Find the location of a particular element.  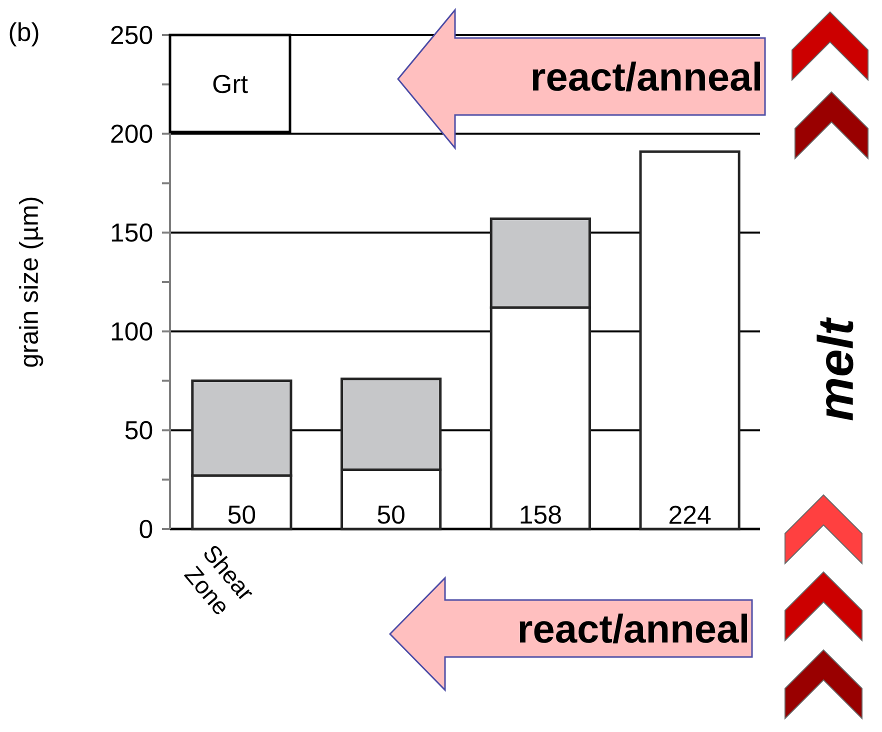

annotation: react/anneal is located at coordinates (646, 77).